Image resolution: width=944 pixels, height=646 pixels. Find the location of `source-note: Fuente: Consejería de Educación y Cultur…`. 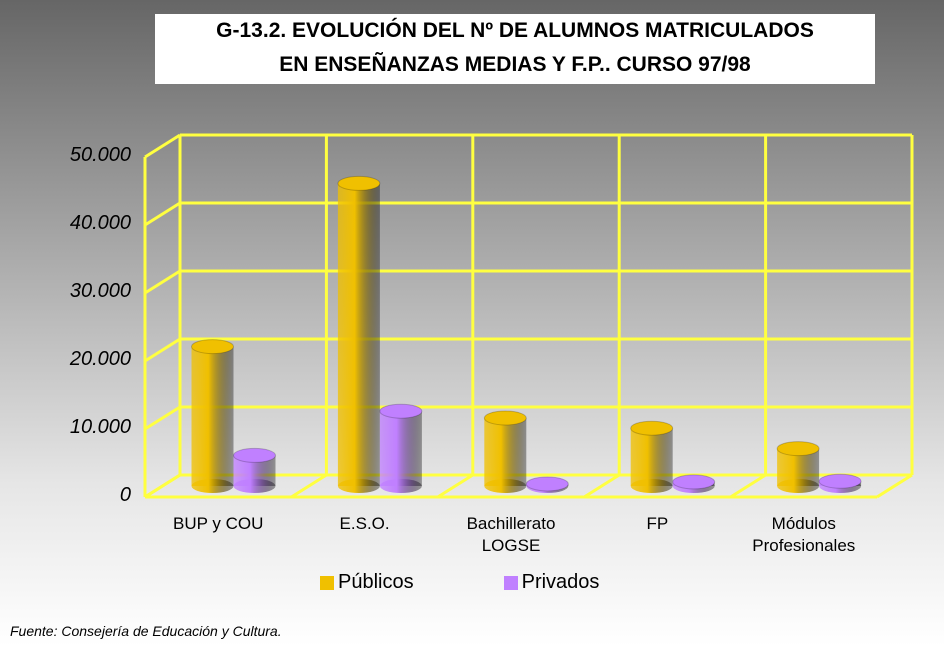

source-note: Fuente: Consejería de Educación y Cultur… is located at coordinates (146, 631).